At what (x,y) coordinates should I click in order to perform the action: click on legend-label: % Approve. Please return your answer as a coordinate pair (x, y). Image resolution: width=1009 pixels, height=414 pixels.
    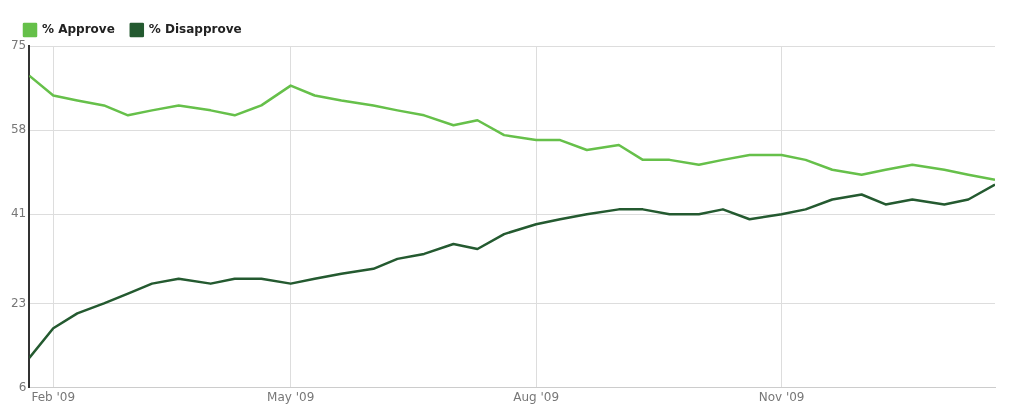
    Looking at the image, I should click on (78, 29).